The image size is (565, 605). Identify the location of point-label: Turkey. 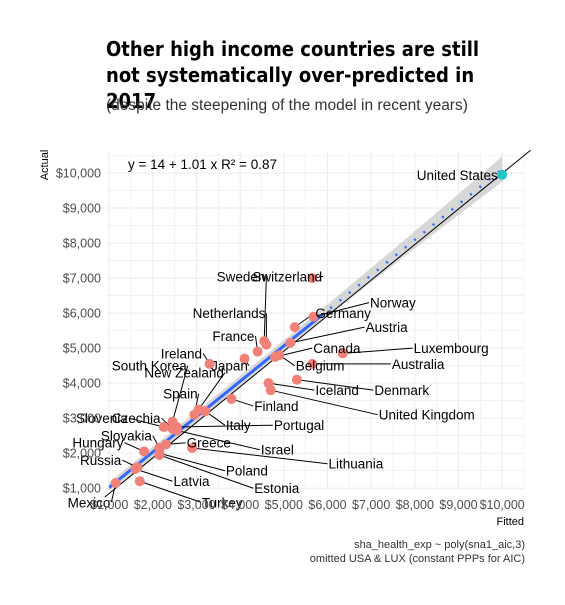
(222, 502).